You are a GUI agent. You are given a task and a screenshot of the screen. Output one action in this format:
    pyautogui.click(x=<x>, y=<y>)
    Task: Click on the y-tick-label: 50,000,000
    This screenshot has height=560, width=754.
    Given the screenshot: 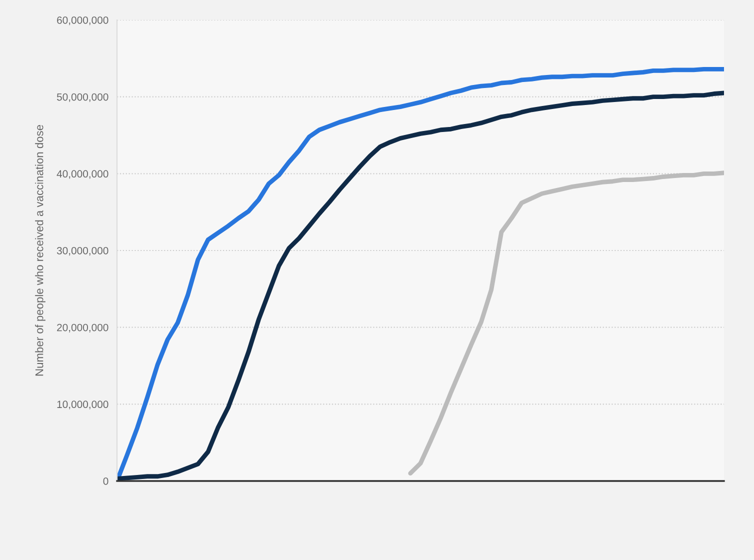 What is the action you would take?
    pyautogui.click(x=82, y=97)
    